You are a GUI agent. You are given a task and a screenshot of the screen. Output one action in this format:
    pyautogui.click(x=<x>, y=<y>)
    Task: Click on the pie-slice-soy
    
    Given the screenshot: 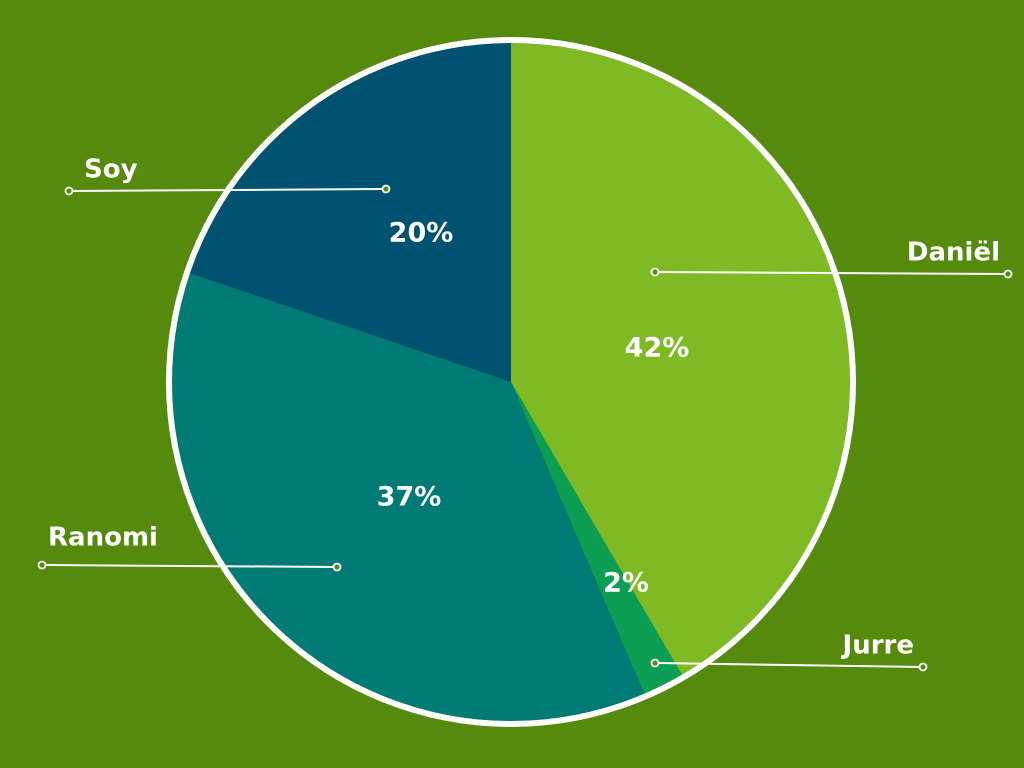 What is the action you would take?
    pyautogui.click(x=350, y=212)
    